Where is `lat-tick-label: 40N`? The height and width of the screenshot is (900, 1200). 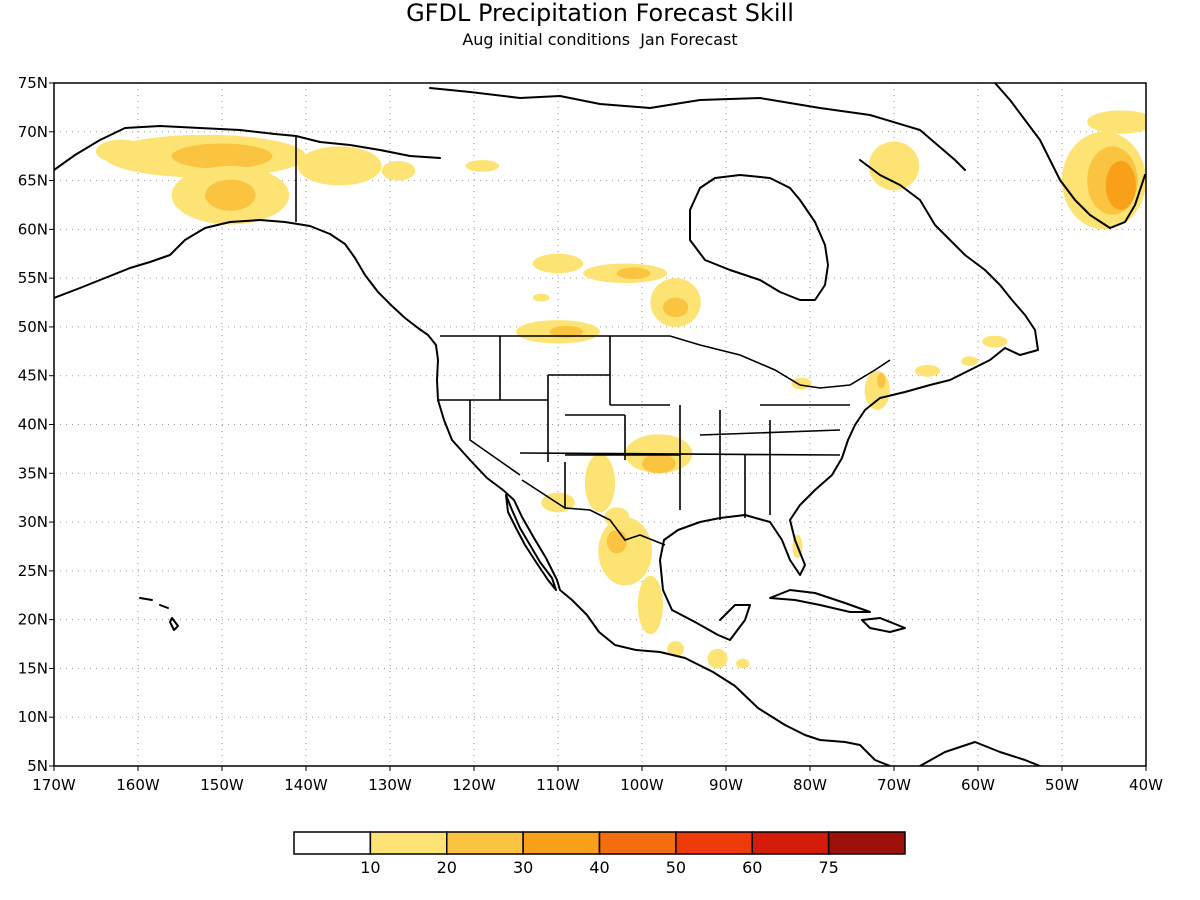 lat-tick-label: 40N is located at coordinates (33, 425).